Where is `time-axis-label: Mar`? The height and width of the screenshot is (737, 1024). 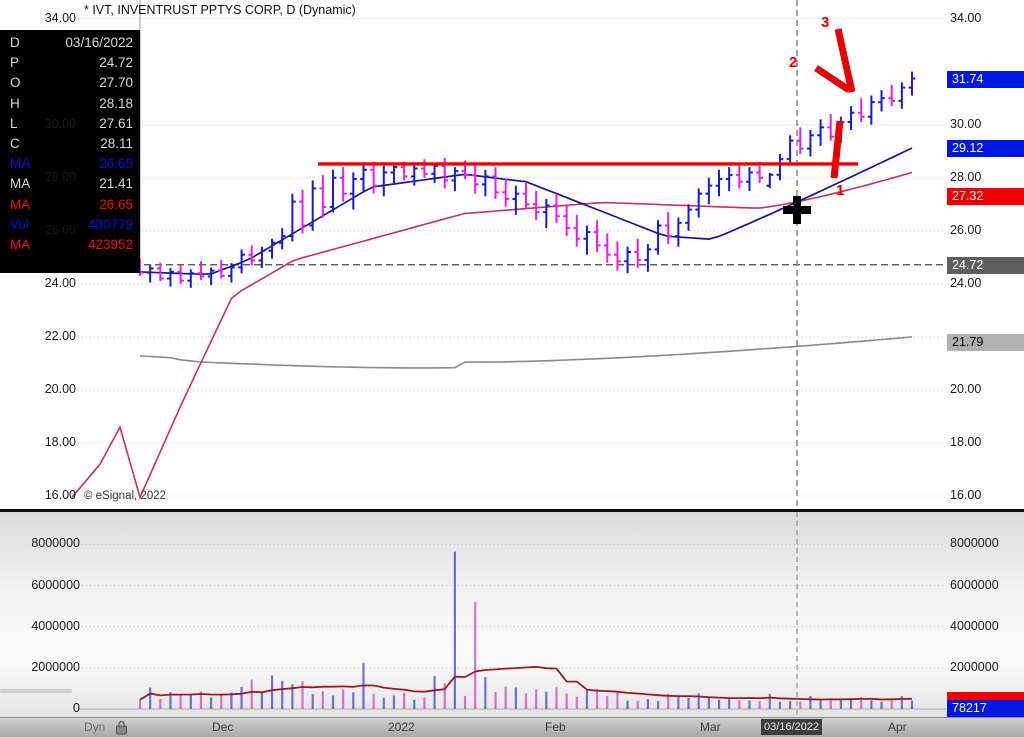
time-axis-label: Mar is located at coordinates (710, 727).